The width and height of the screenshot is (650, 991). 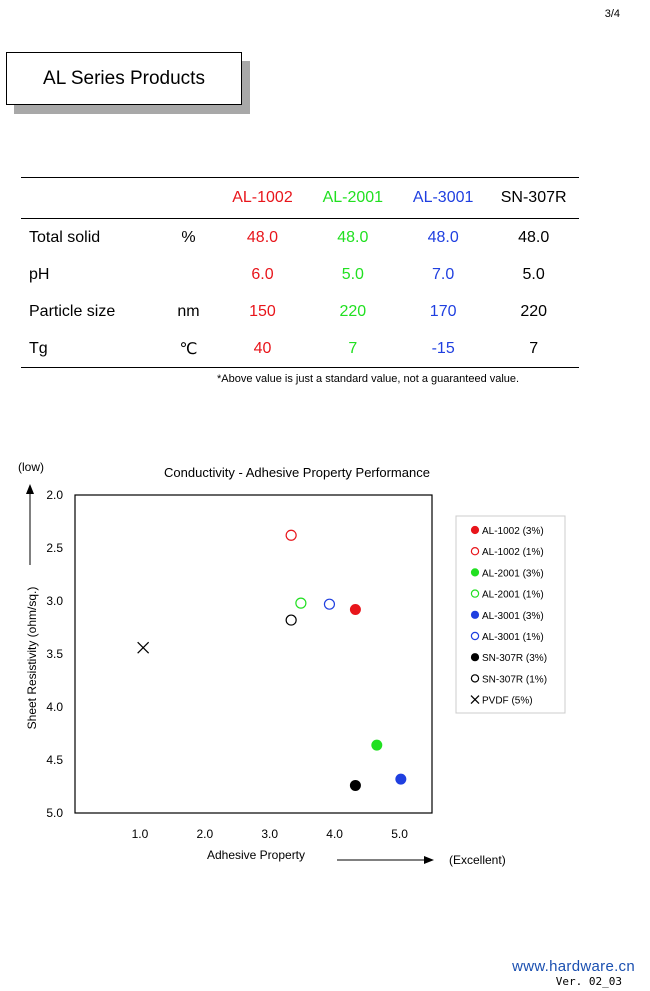 What do you see at coordinates (72, 311) in the screenshot?
I see `row-label: Particle size` at bounding box center [72, 311].